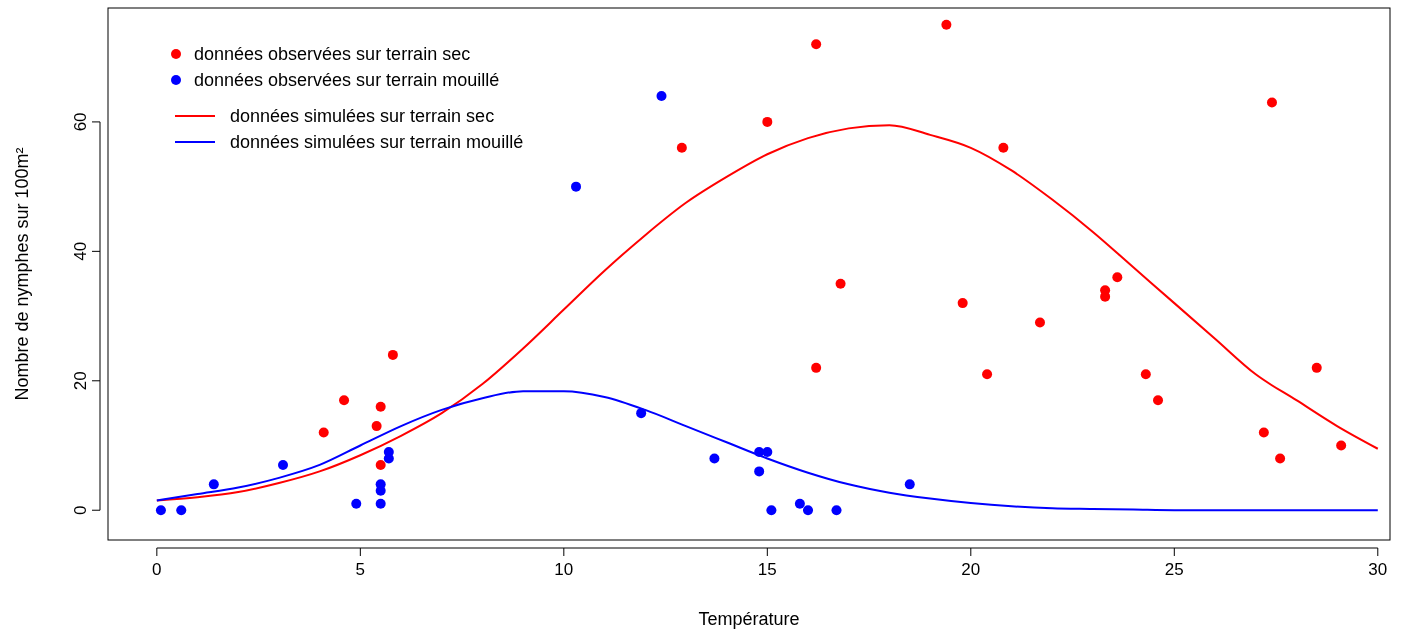  Describe the element at coordinates (971, 569) in the screenshot. I see `x-tick-label: 20` at that location.